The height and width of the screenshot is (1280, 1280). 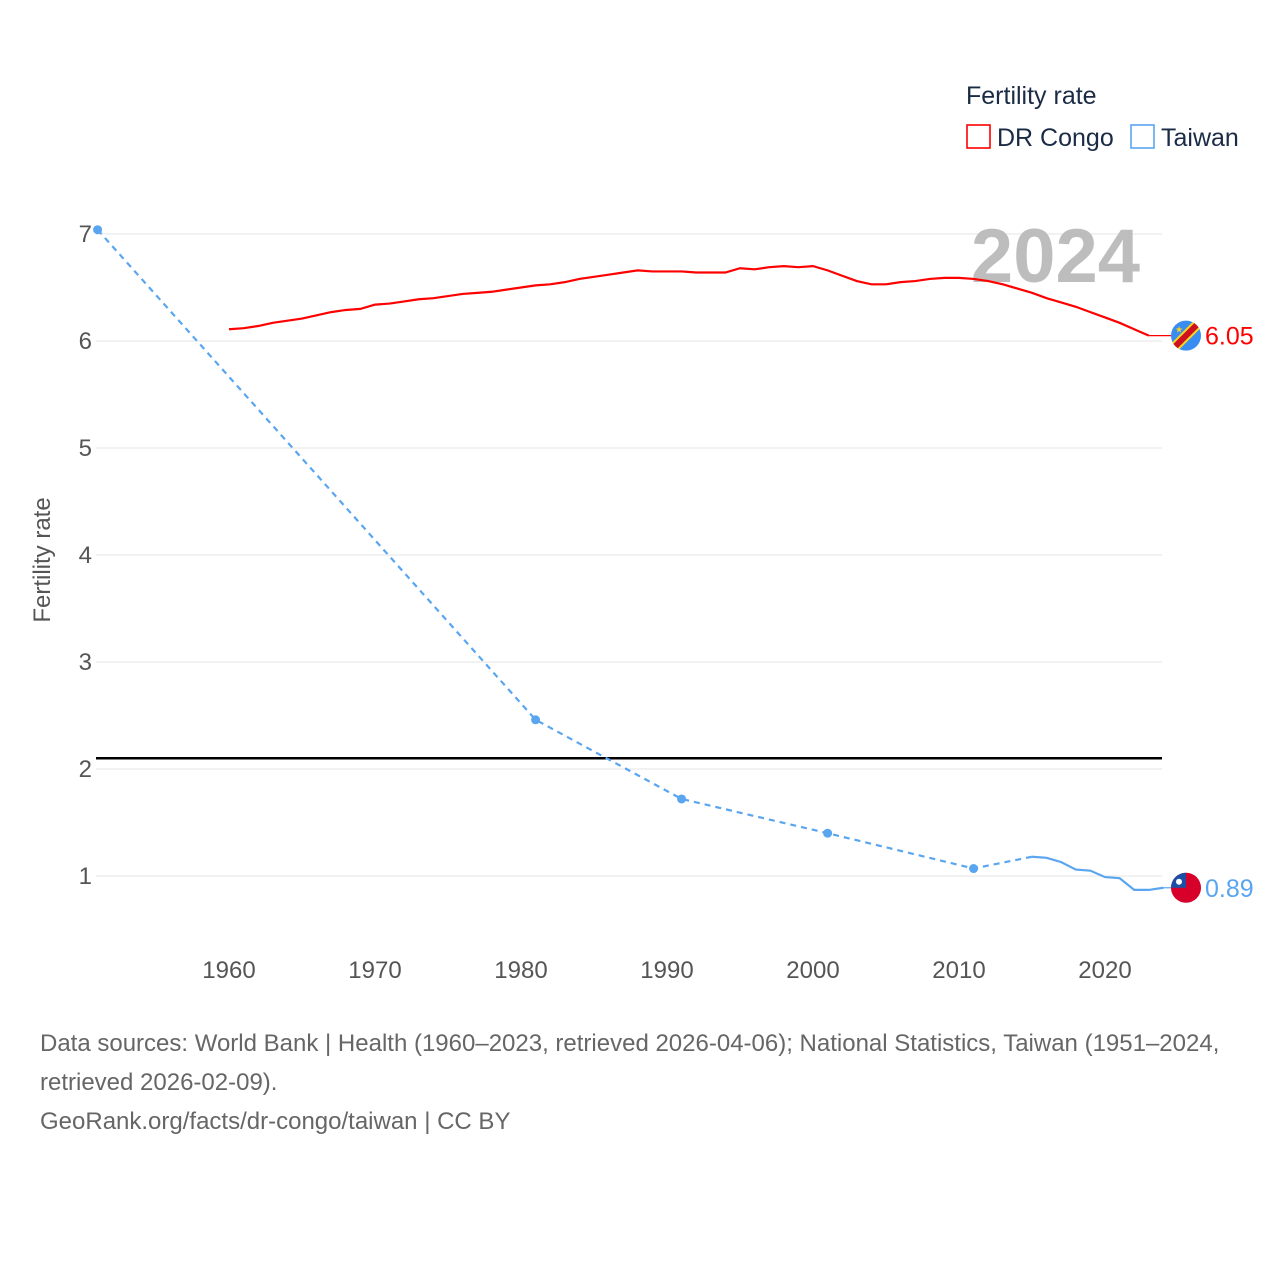 I want to click on x-tick-label: 2000, so click(x=812, y=970).